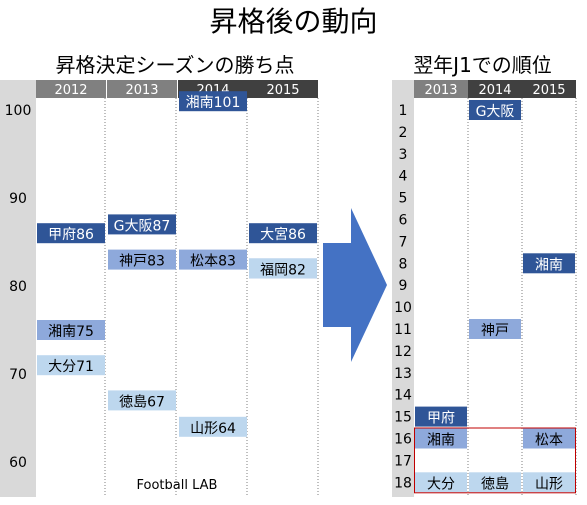  What do you see at coordinates (403, 221) in the screenshot?
I see `rank-tick-label: 6` at bounding box center [403, 221].